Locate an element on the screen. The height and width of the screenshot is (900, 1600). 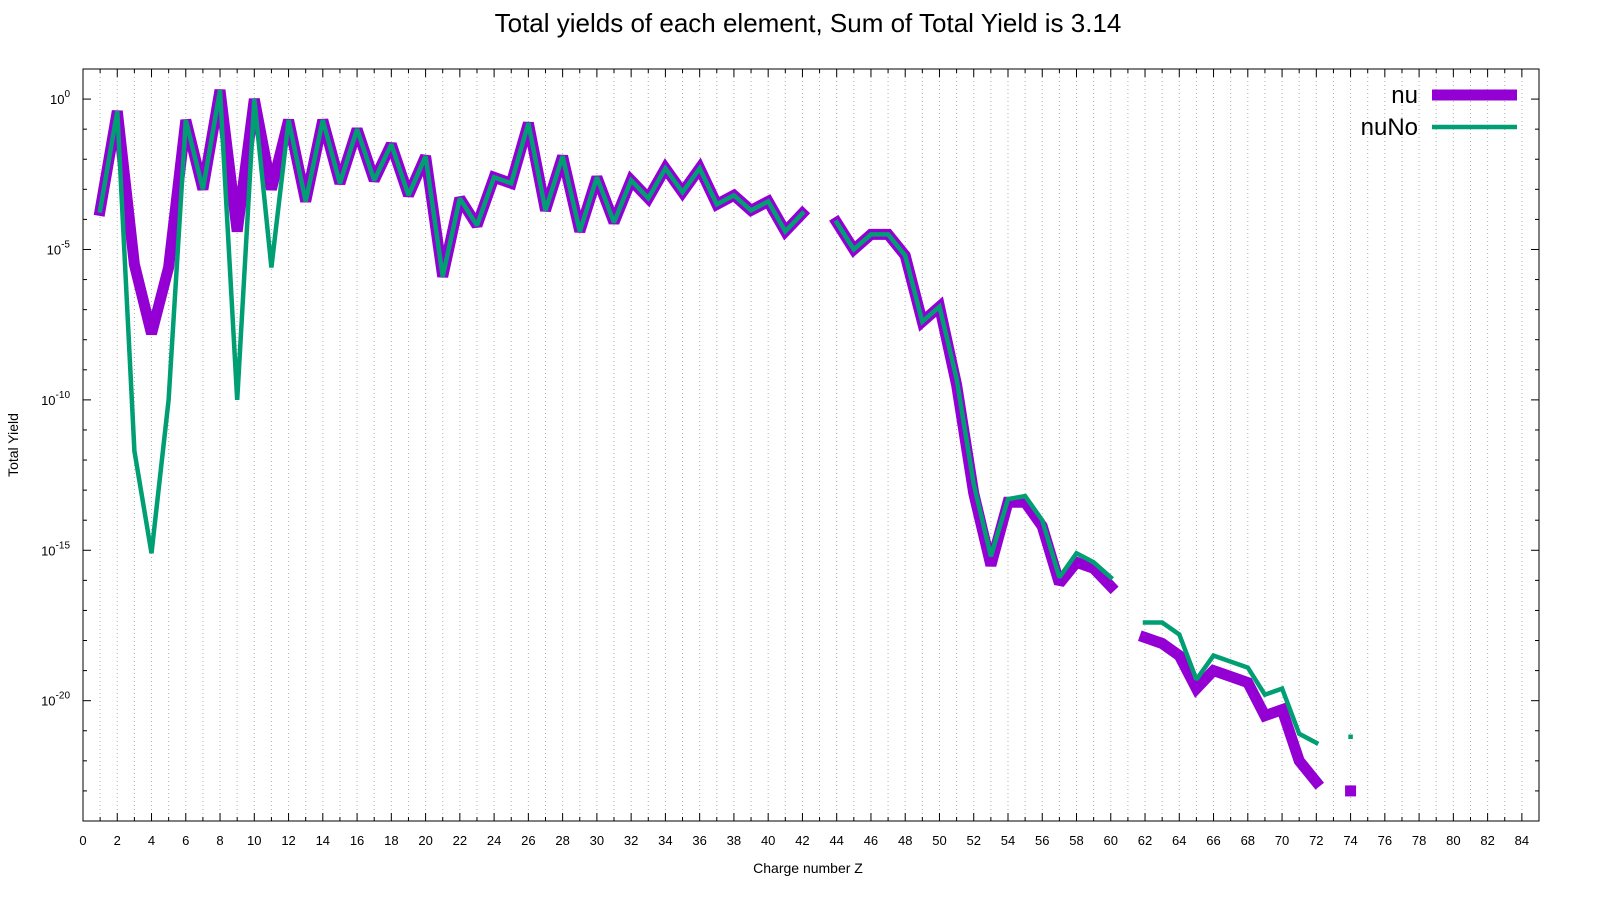
x-tick-label: 80 is located at coordinates (1453, 840).